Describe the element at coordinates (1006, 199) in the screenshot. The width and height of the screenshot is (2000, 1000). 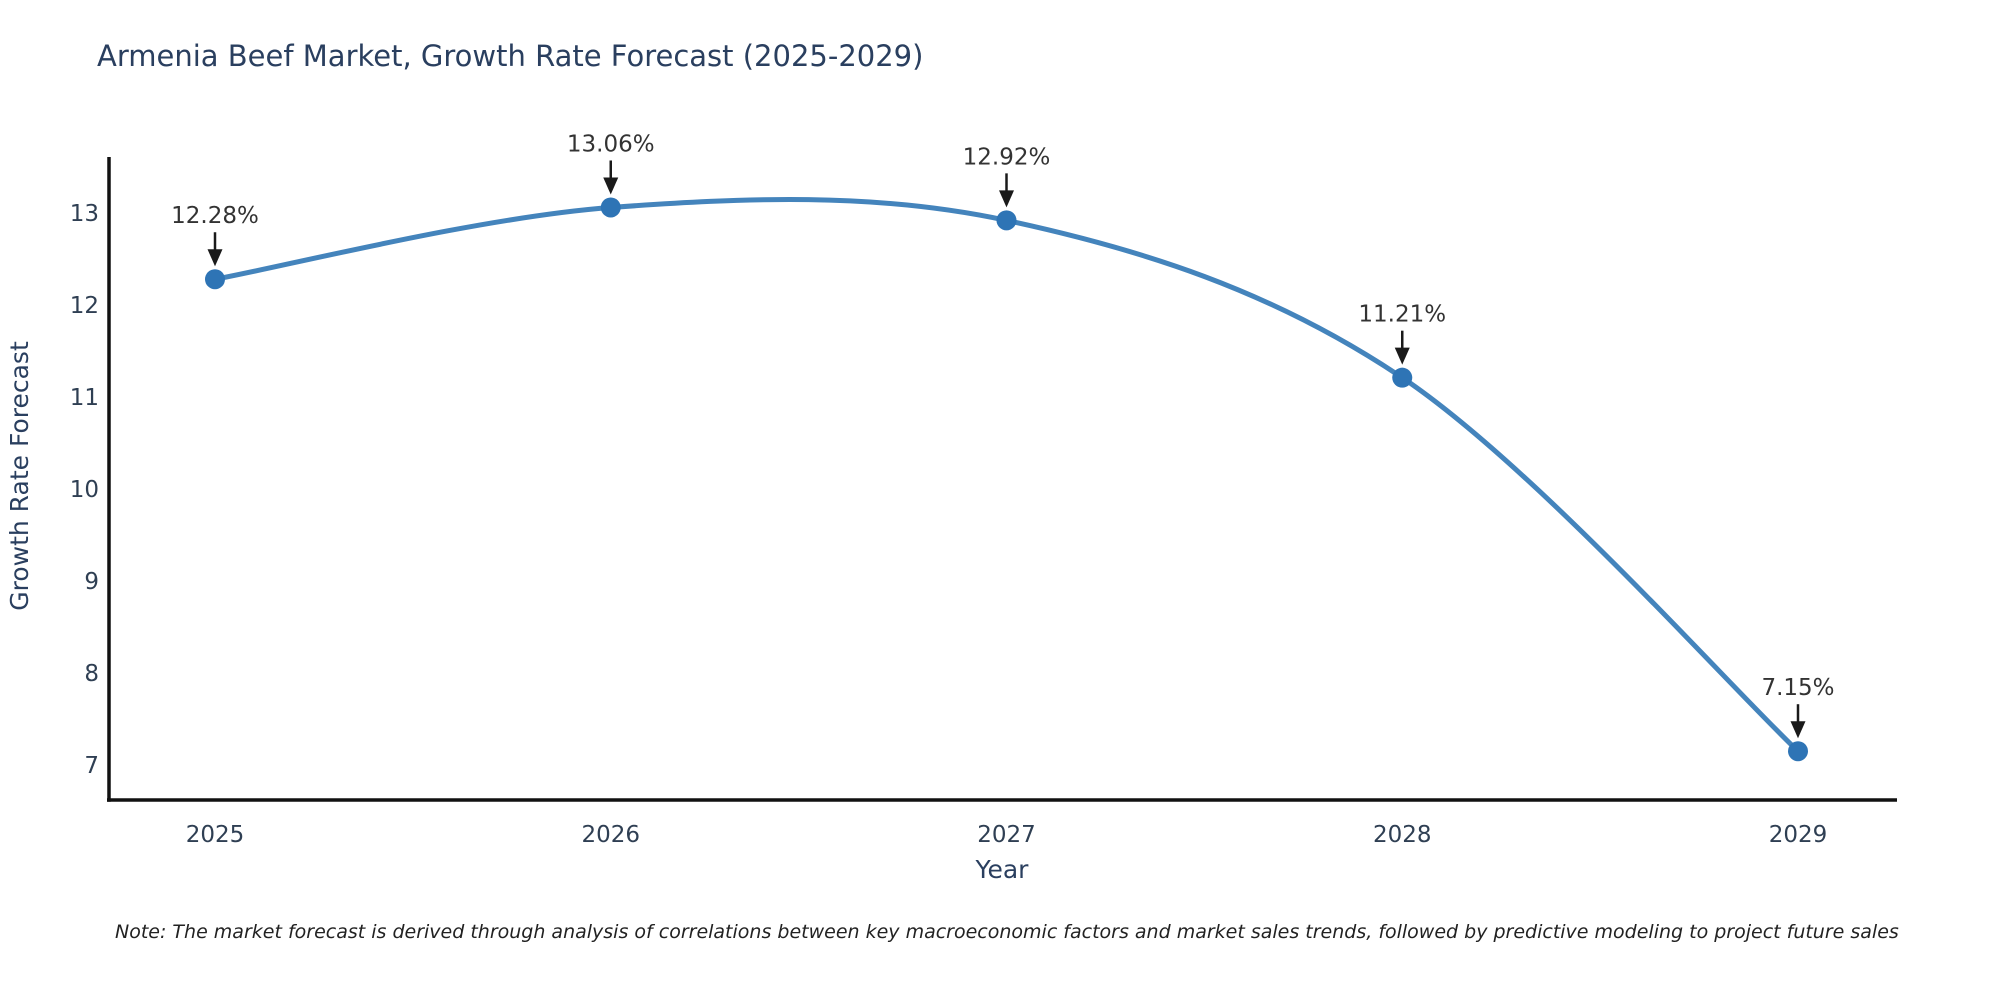
I see `annotation-arrowhead-2027` at that location.